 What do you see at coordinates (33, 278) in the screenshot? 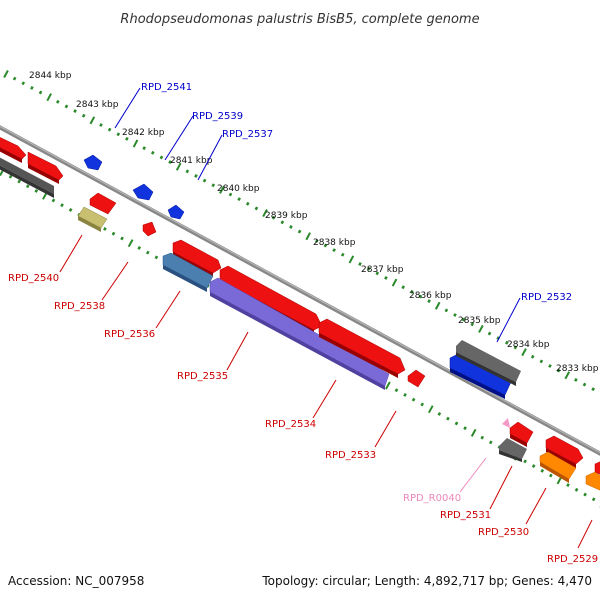
I see `gene-label: RPD_2540` at bounding box center [33, 278].